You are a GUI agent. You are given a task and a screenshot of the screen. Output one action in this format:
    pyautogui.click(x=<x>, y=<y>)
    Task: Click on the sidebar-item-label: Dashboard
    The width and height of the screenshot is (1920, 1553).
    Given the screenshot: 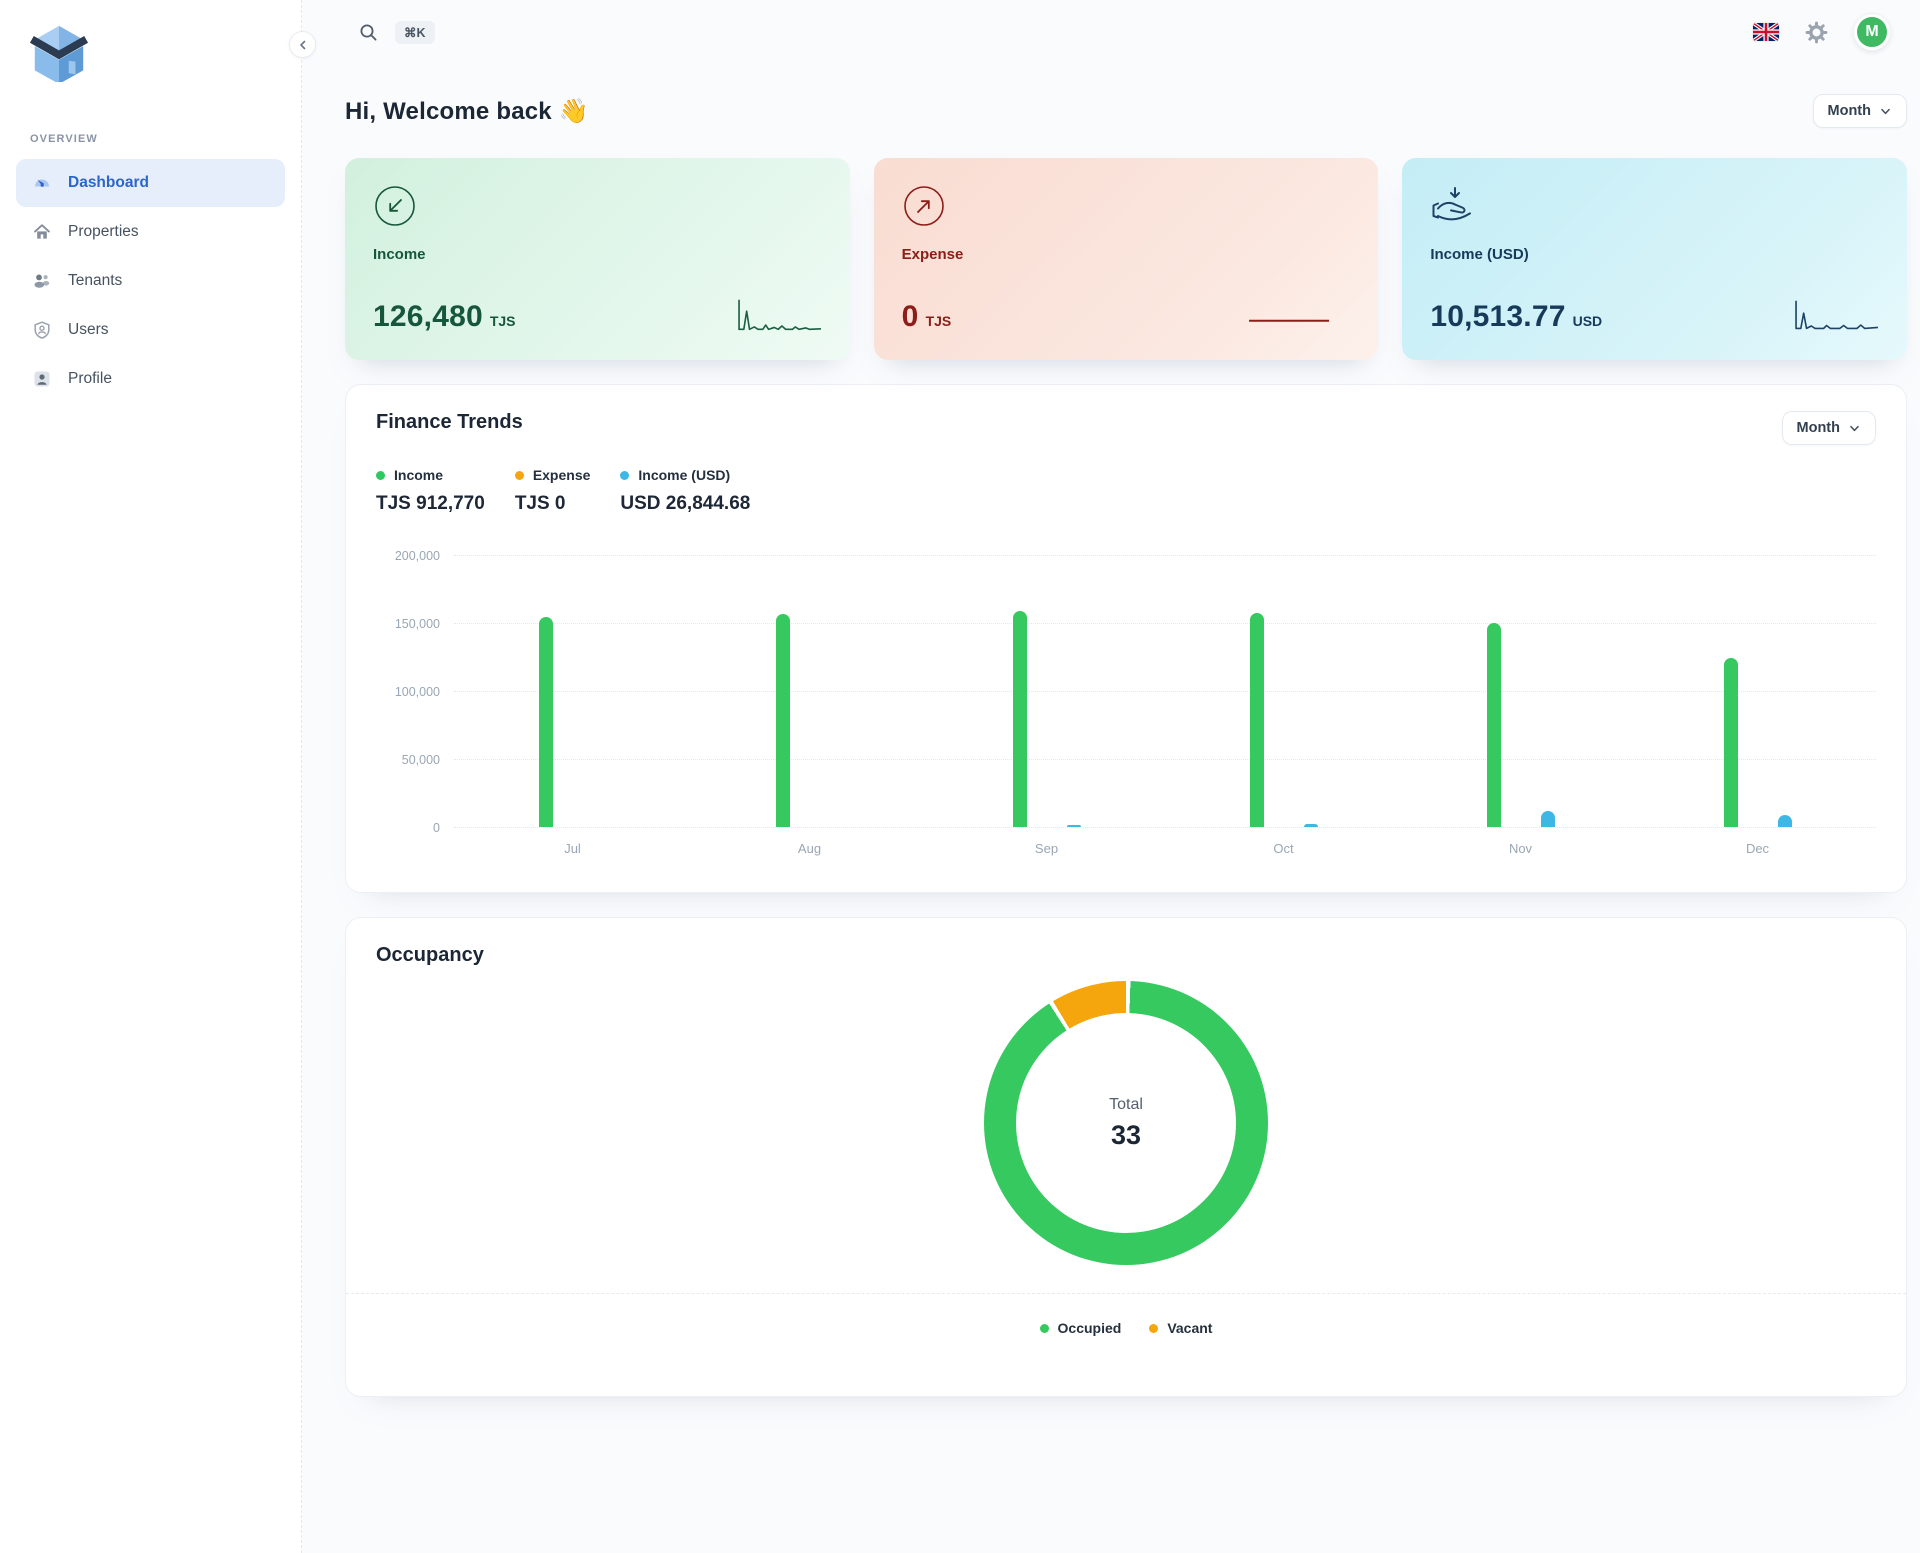 What is the action you would take?
    pyautogui.click(x=108, y=182)
    